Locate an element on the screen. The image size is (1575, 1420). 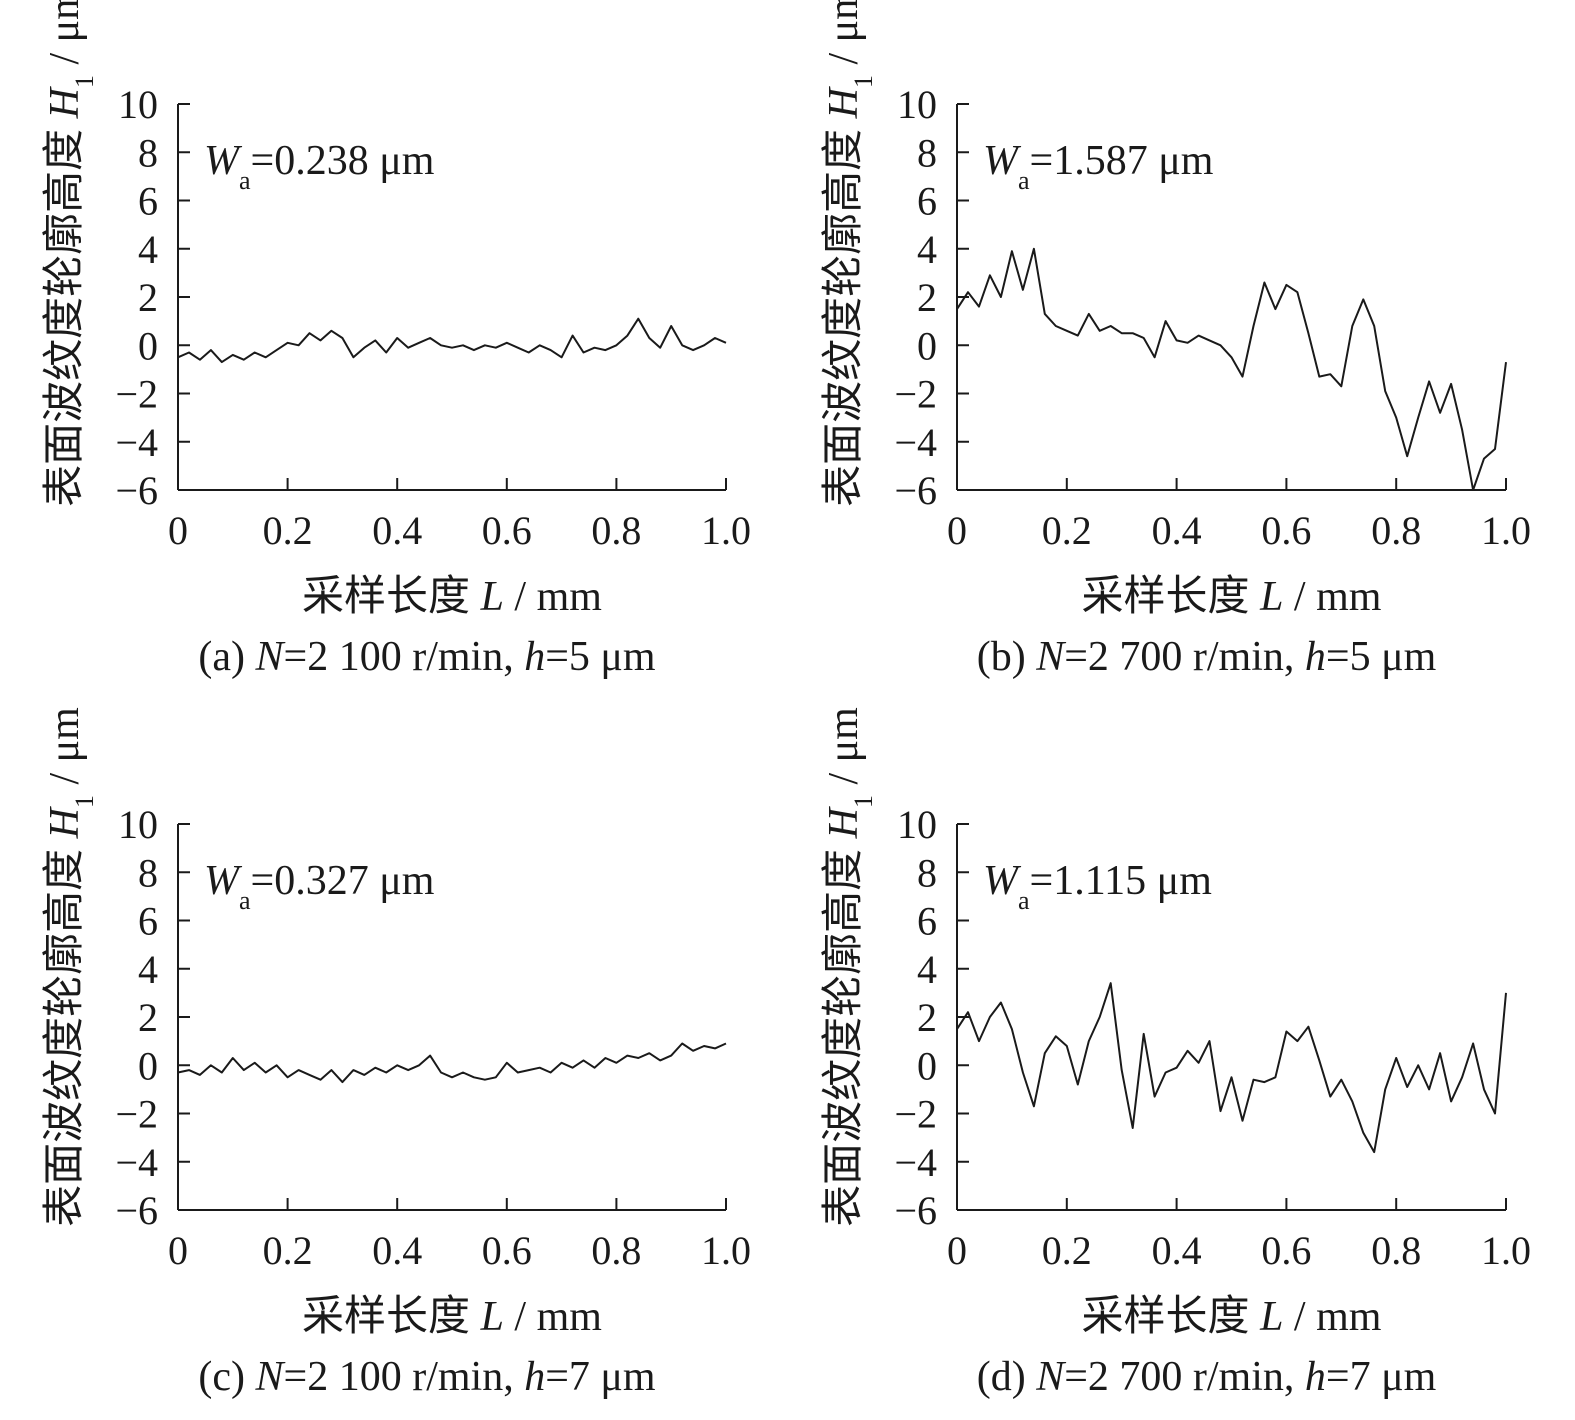
y-tick-label: 2 is located at coordinates (148, 1017).